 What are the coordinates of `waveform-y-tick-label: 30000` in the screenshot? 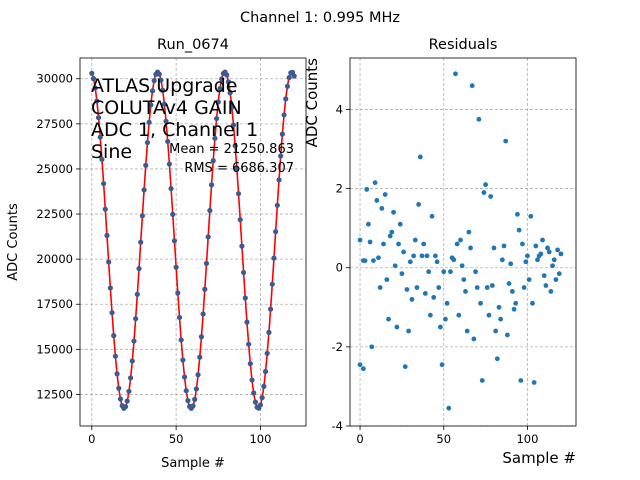 It's located at (54, 79).